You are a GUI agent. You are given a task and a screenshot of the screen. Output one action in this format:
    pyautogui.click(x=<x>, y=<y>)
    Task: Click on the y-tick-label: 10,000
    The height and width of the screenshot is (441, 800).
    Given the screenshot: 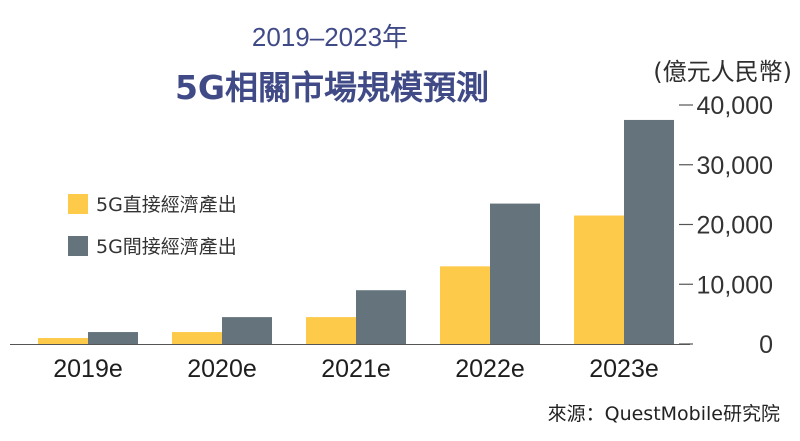 What is the action you would take?
    pyautogui.click(x=735, y=285)
    